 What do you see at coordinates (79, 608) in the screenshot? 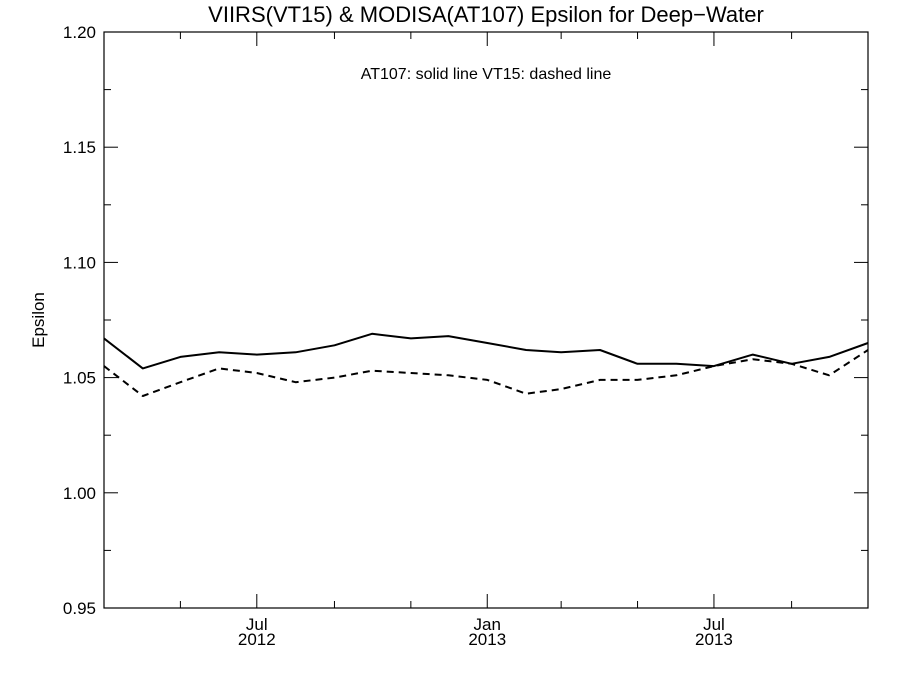
I see `y-tick-label: 0.95` at bounding box center [79, 608].